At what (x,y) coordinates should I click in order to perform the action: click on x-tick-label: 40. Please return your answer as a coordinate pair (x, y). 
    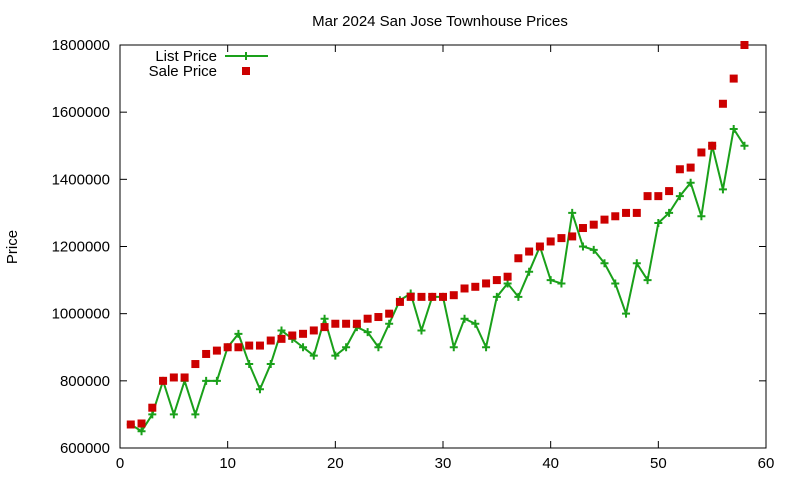
    Looking at the image, I should click on (550, 463).